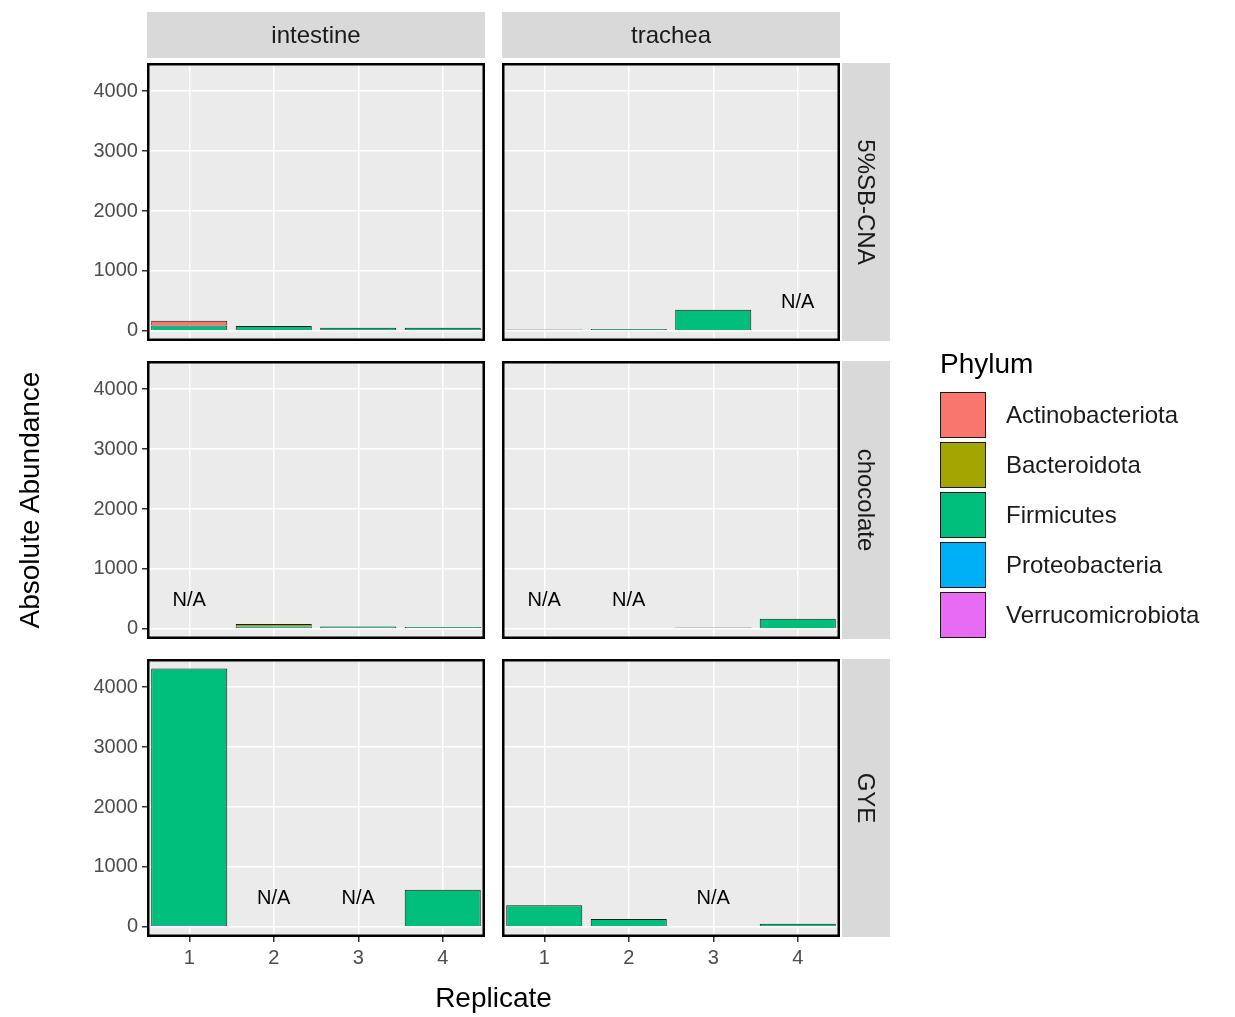  Describe the element at coordinates (987, 364) in the screenshot. I see `legend-title: Phylum` at that location.